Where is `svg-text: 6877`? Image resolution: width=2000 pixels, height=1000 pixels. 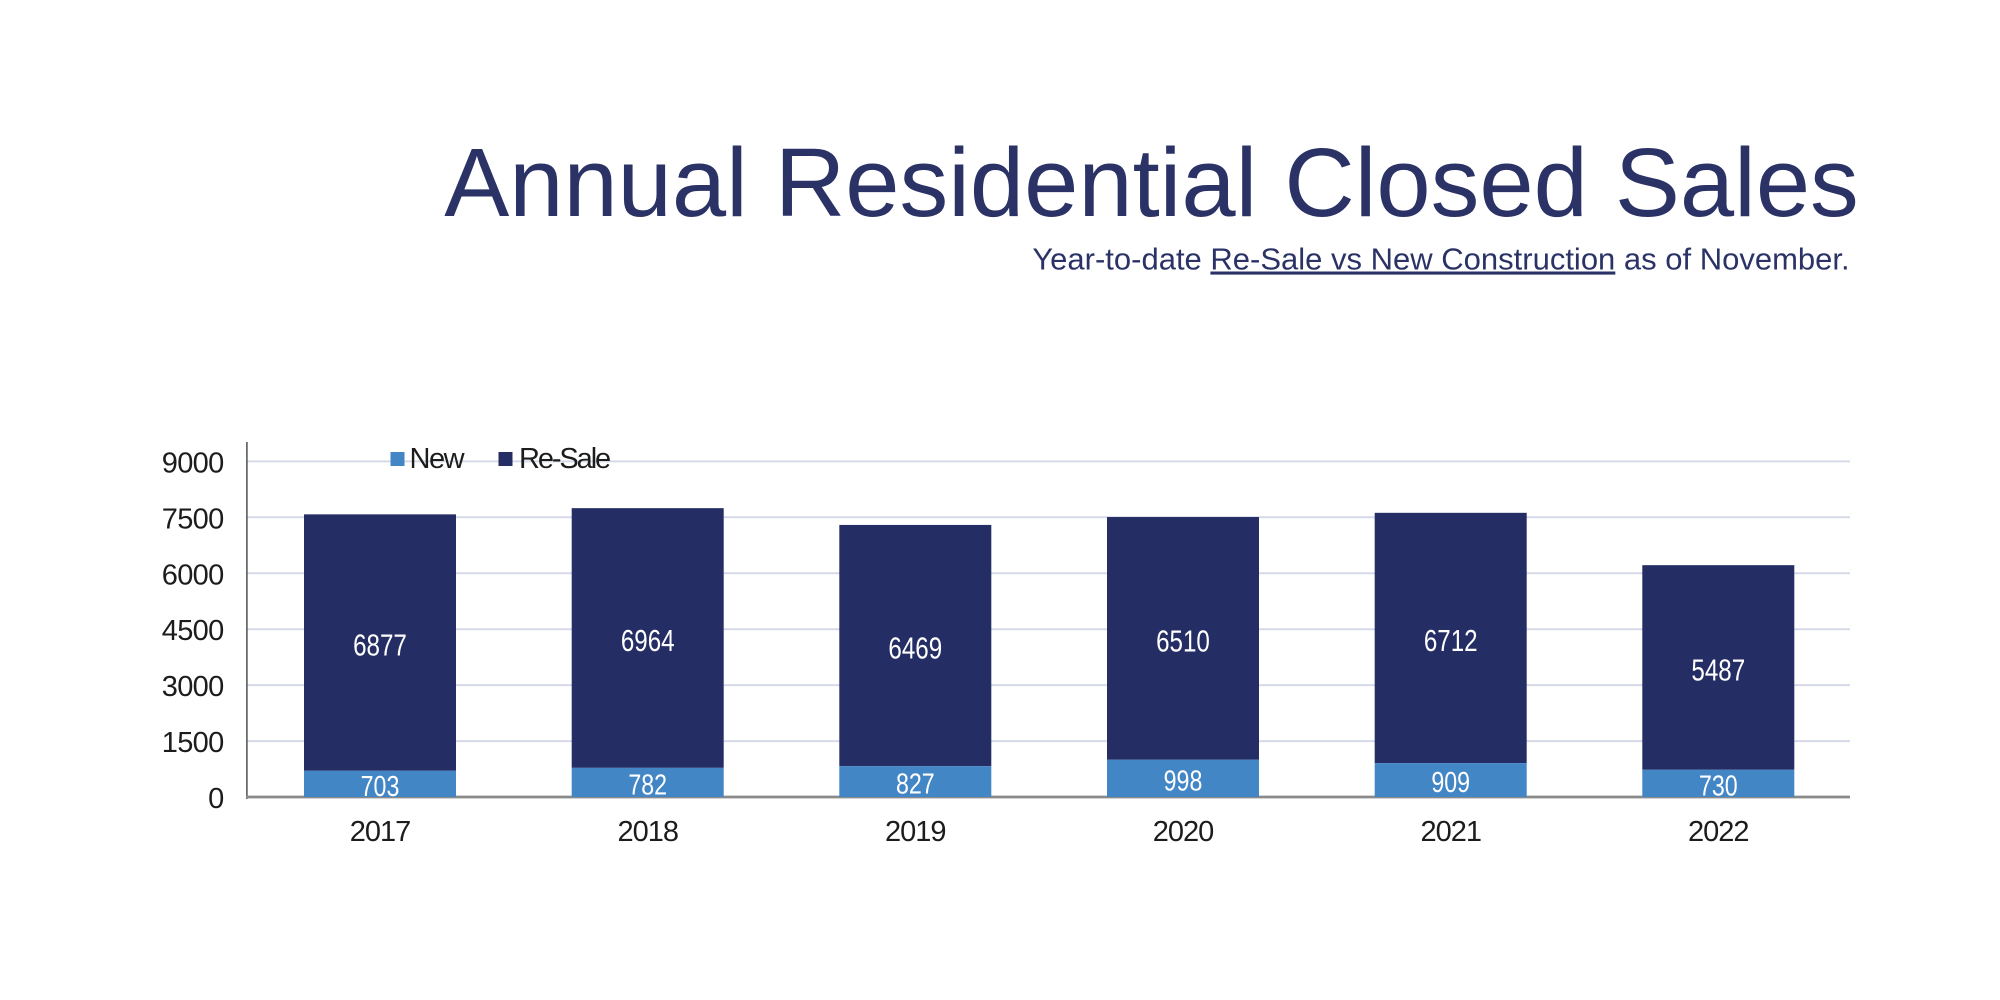
svg-text: 6877 is located at coordinates (380, 645).